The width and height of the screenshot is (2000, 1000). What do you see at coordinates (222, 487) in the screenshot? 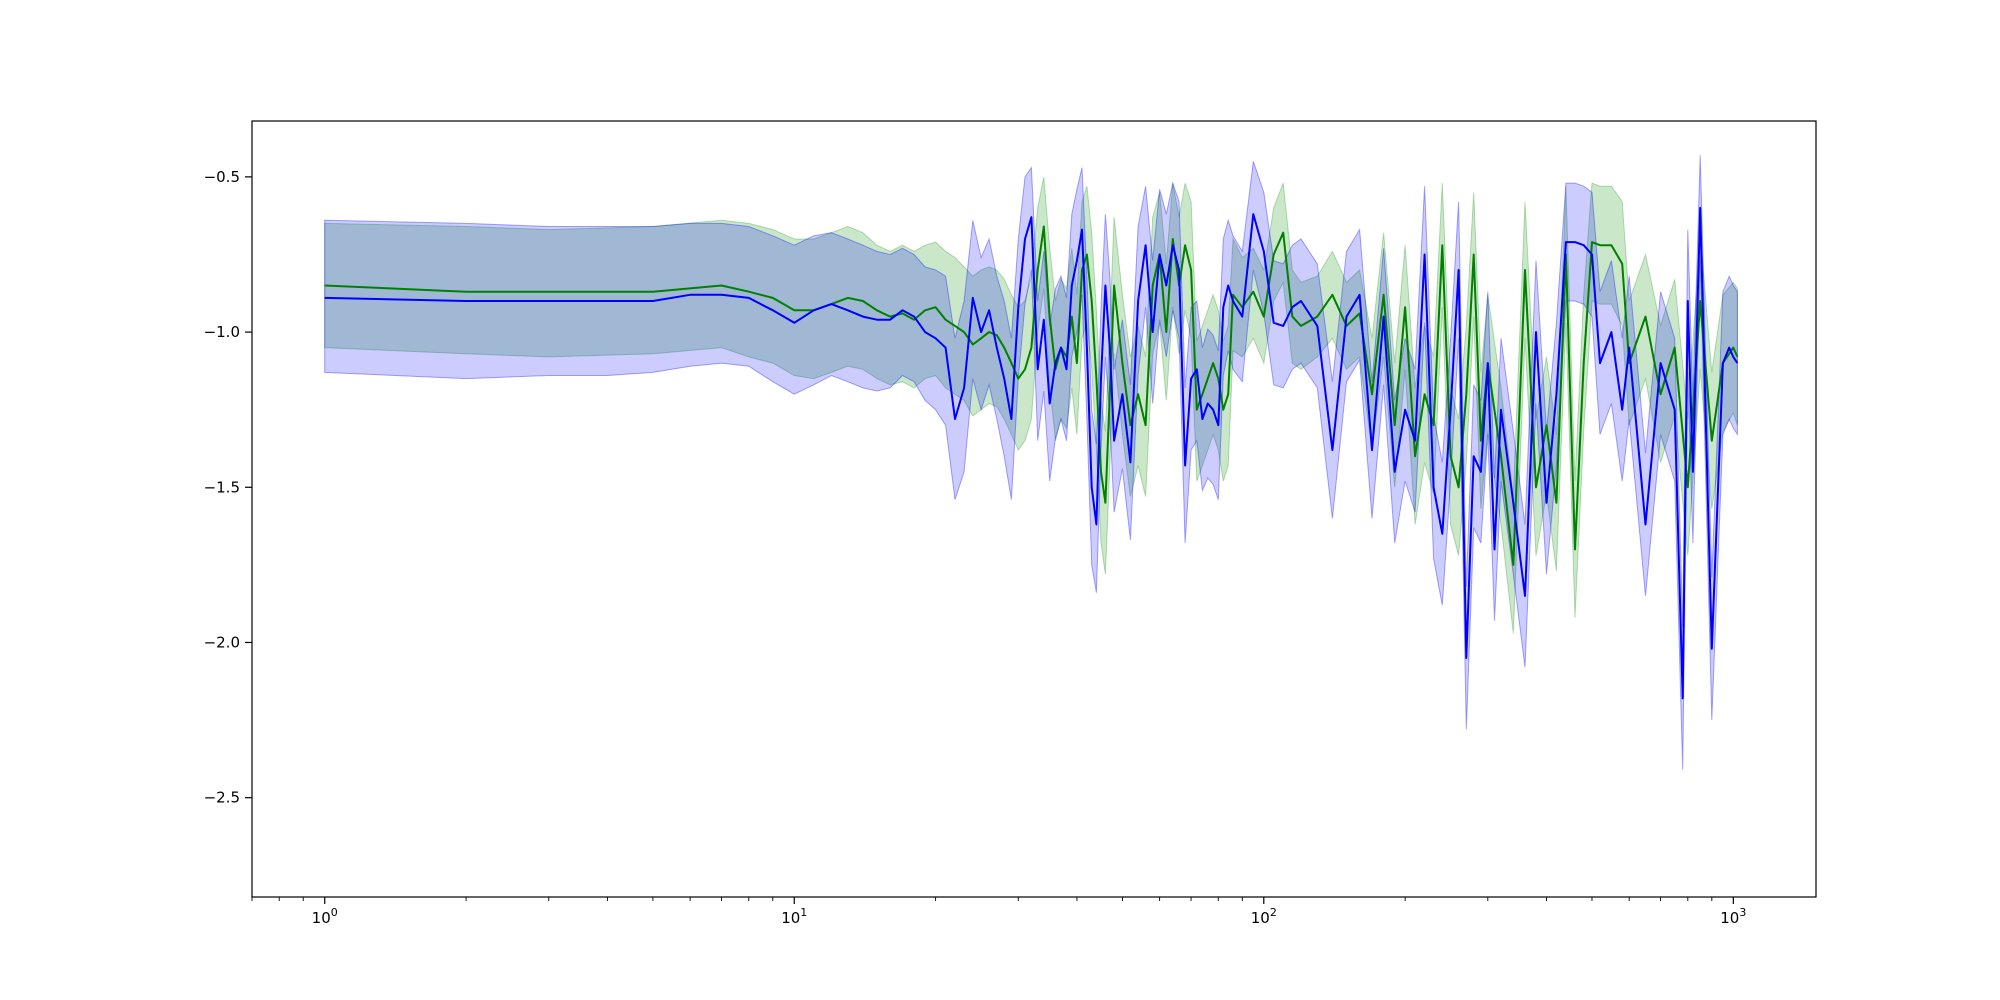
I see `y-tick-label: −1.5` at bounding box center [222, 487].